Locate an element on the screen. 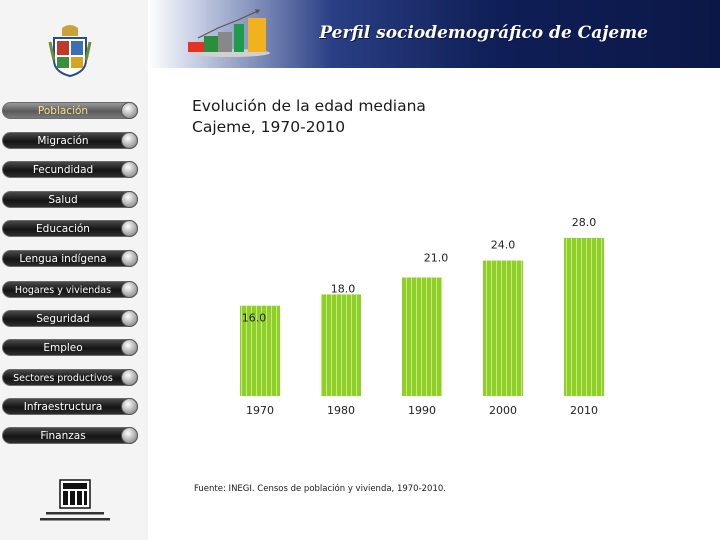  sidebar-item-label: Población is located at coordinates (63, 111).